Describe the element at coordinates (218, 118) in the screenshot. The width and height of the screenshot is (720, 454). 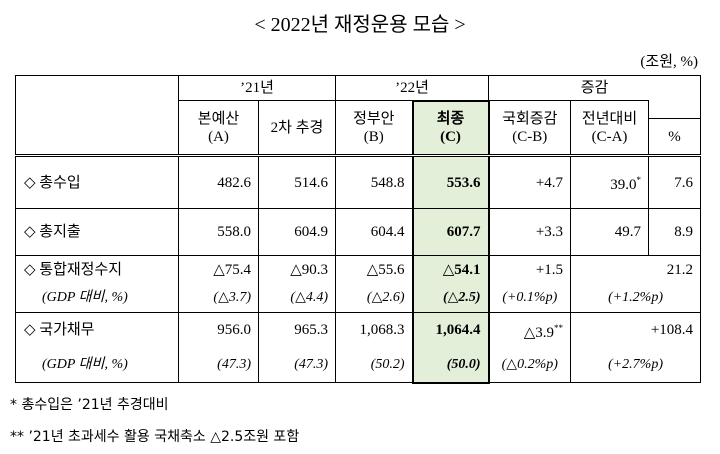
I see `column-name: 본예산` at that location.